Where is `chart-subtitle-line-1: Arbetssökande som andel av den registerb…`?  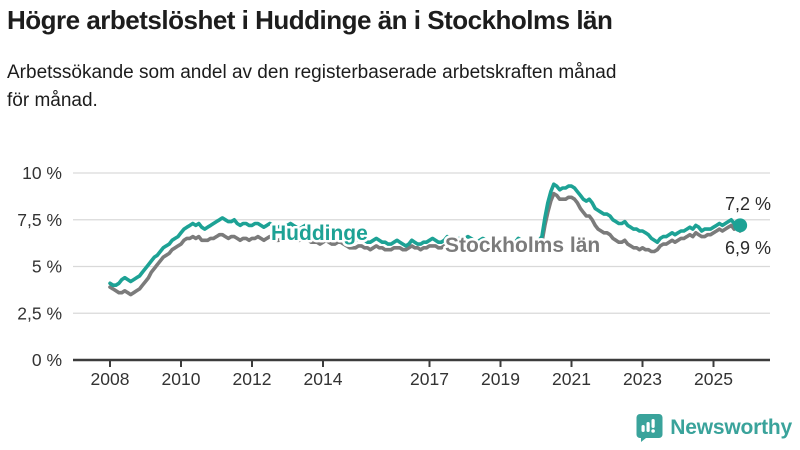 chart-subtitle-line-1: Arbetssökande som andel av den registerb… is located at coordinates (312, 72).